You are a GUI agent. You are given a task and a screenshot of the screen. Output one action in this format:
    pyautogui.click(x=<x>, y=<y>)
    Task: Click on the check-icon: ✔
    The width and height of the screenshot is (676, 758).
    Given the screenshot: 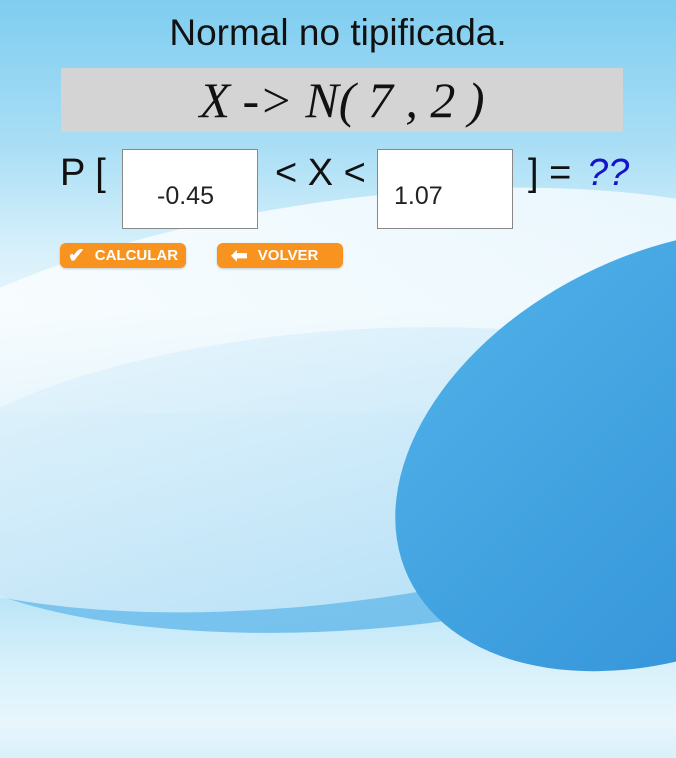 What is the action you would take?
    pyautogui.click(x=76, y=256)
    